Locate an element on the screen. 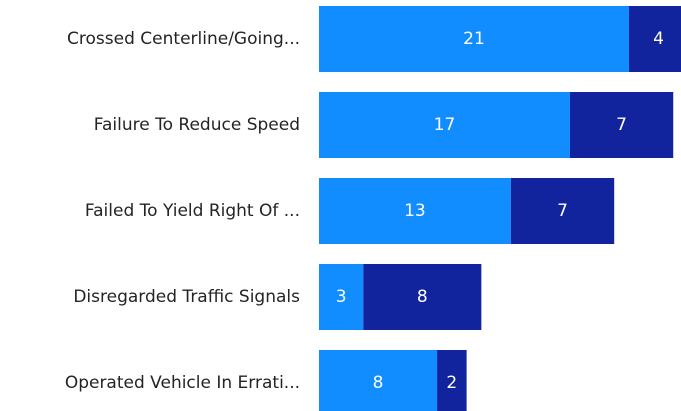 This screenshot has height=411, width=681. data-label: 13 is located at coordinates (415, 211).